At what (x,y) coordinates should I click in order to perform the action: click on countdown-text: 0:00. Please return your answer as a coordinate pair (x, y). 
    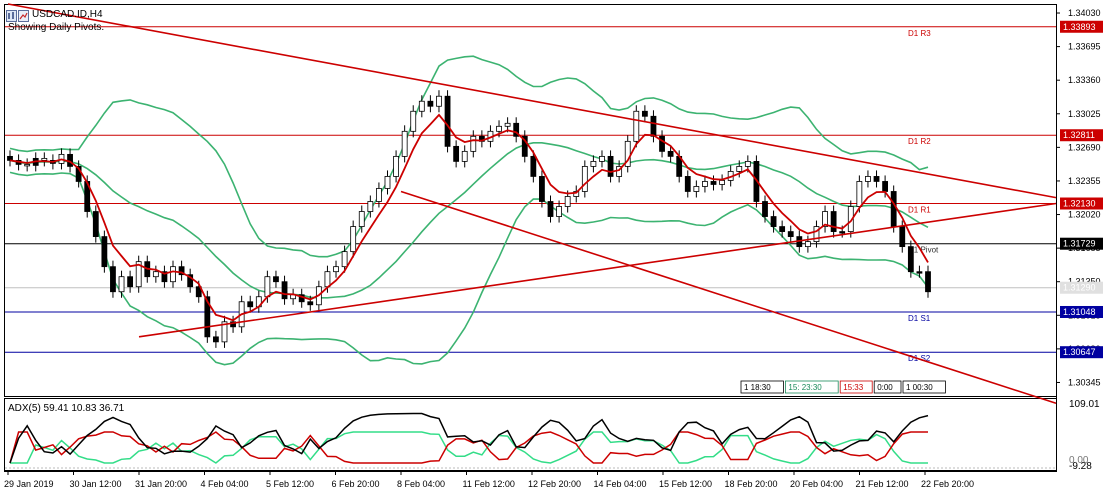
    Looking at the image, I should click on (885, 387).